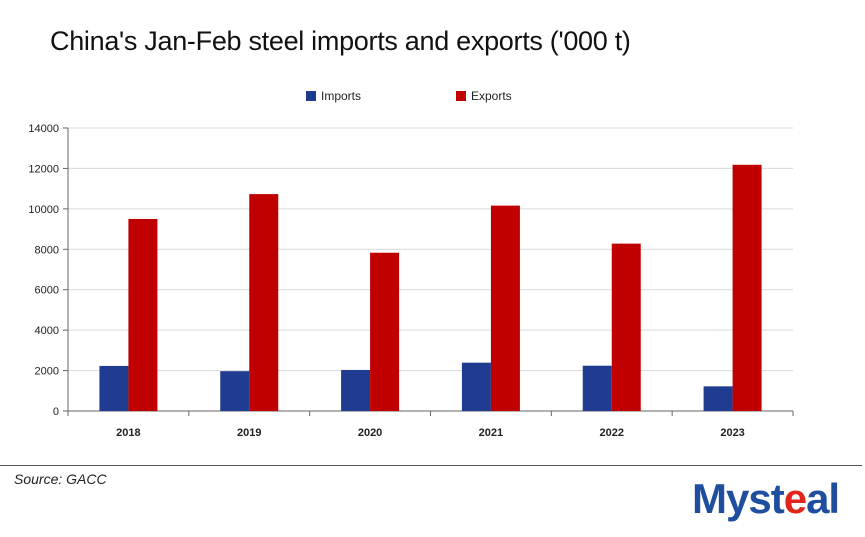  What do you see at coordinates (249, 433) in the screenshot?
I see `x-tick-label: 2019` at bounding box center [249, 433].